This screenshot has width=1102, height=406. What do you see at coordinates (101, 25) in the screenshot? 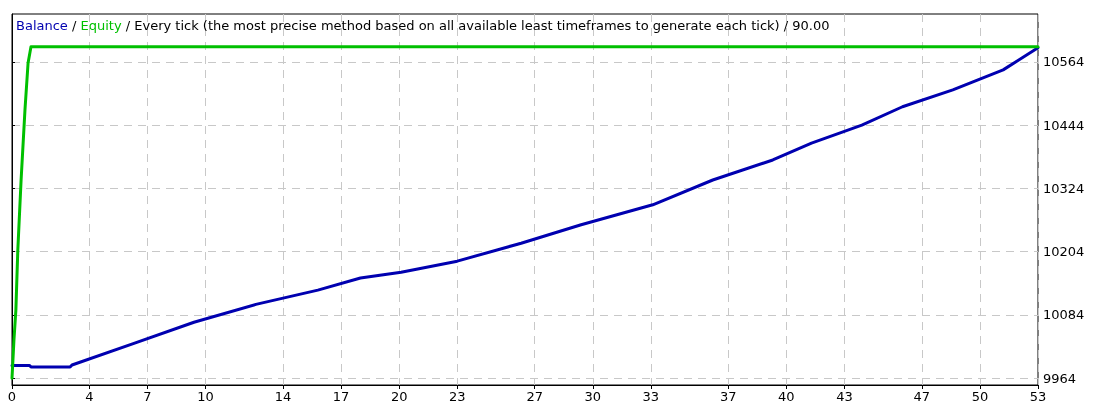
I see `series-label: Equity` at bounding box center [101, 25].